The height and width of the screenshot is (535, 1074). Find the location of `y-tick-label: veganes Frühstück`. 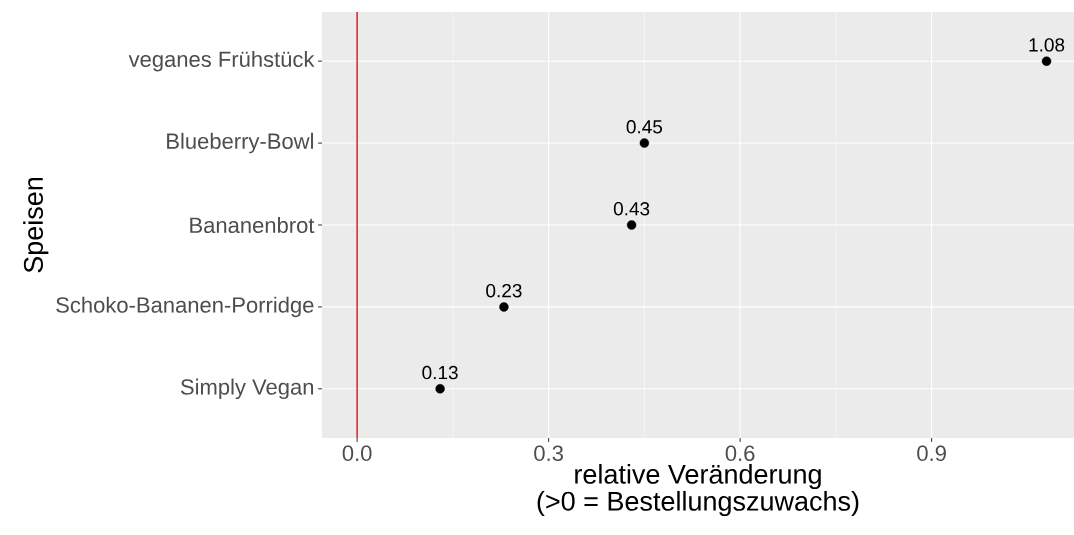

y-tick-label: veganes Frühstück is located at coordinates (221, 61).